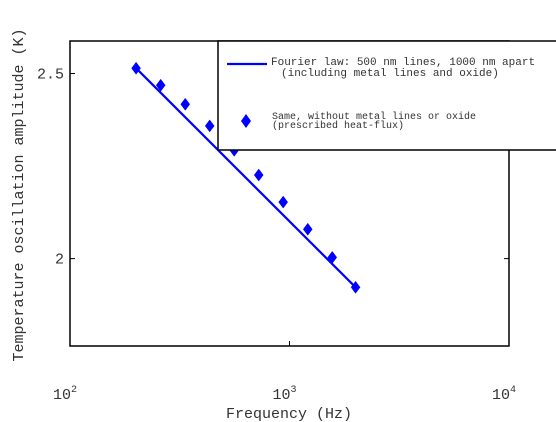 The height and width of the screenshot is (422, 556). Describe the element at coordinates (19, 194) in the screenshot. I see `y-axis-label: Temperature oscillation amplitude (K)` at that location.